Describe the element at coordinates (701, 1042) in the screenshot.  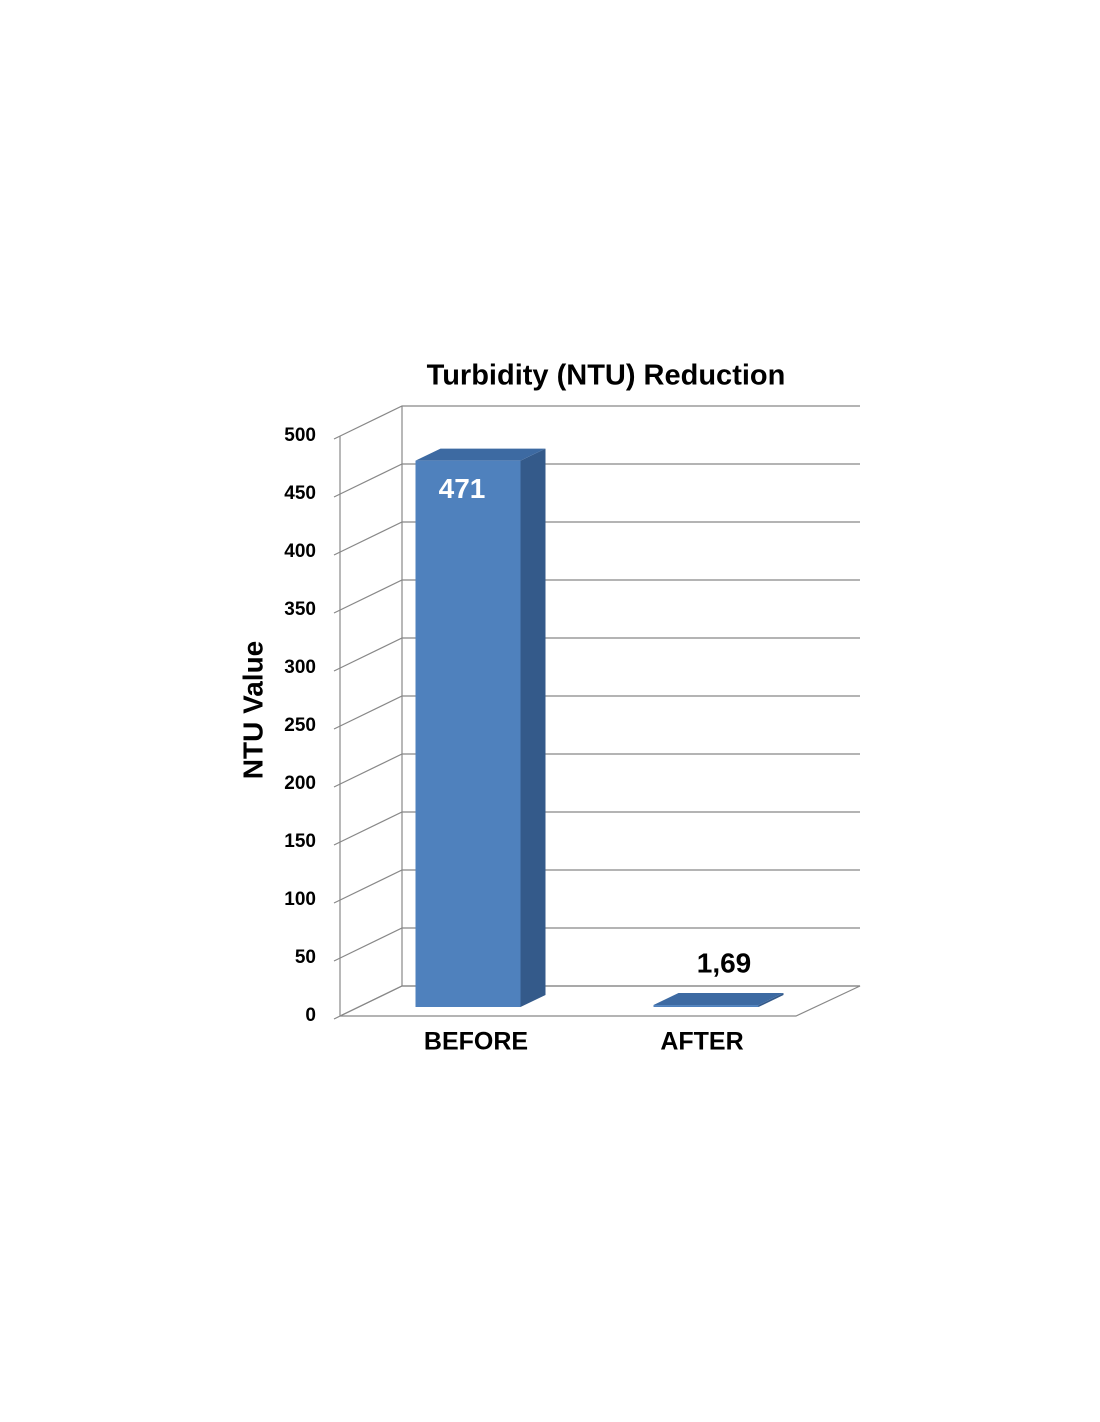
I see `x-tick-label: AFTER` at that location.